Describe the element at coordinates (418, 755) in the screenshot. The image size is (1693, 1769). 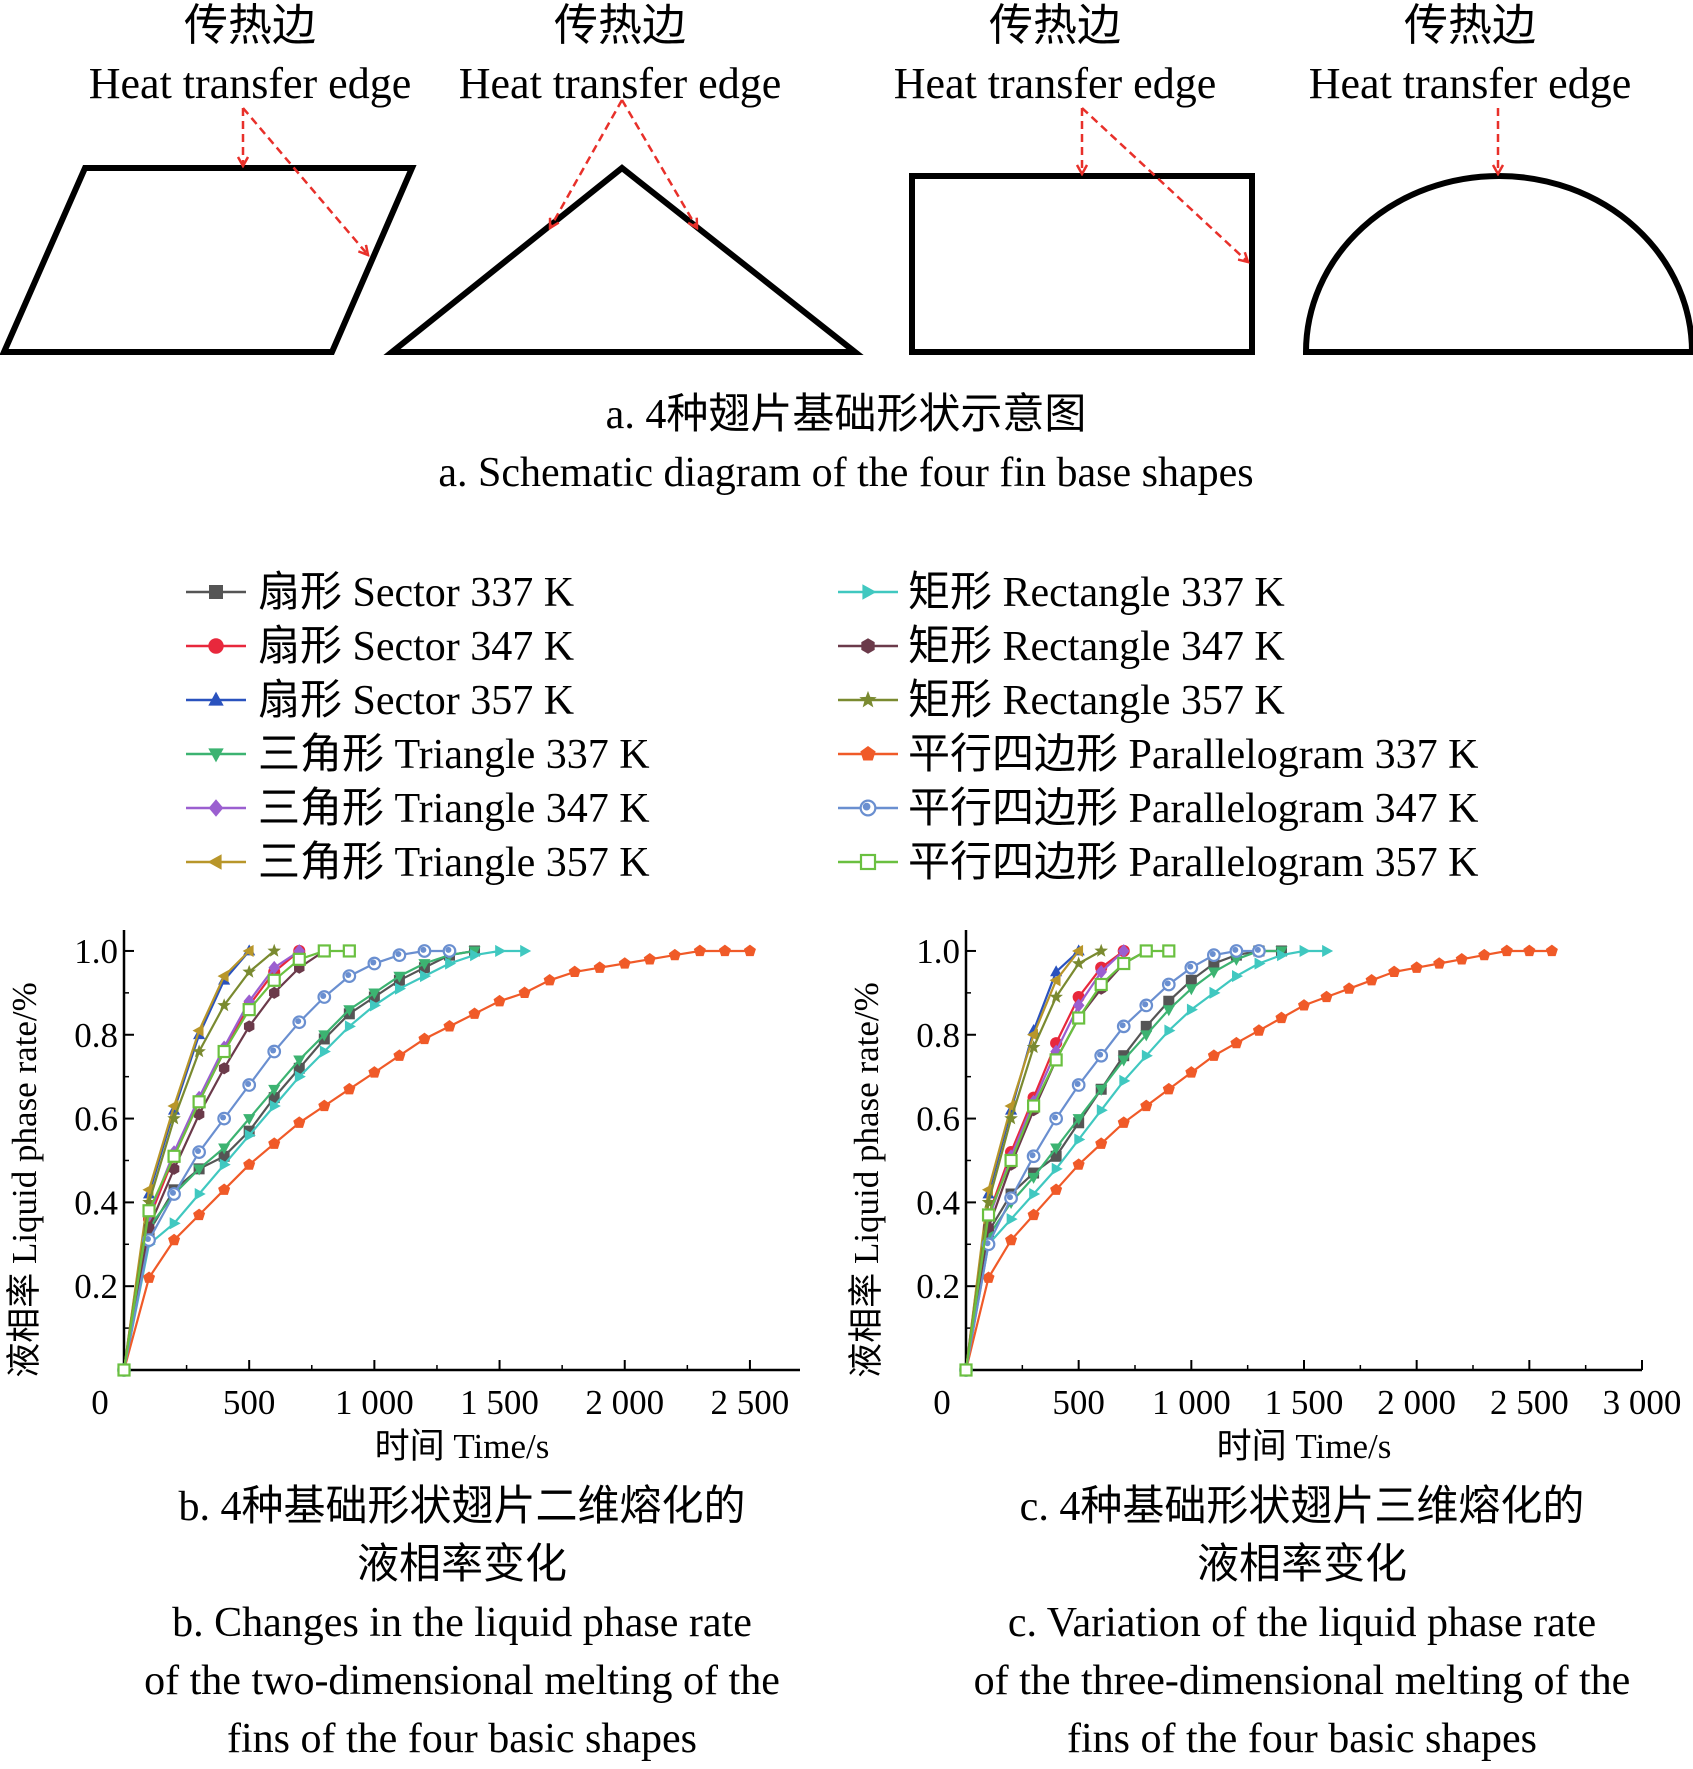
I see `legend-item: 三角形 Triangle 337 K` at that location.